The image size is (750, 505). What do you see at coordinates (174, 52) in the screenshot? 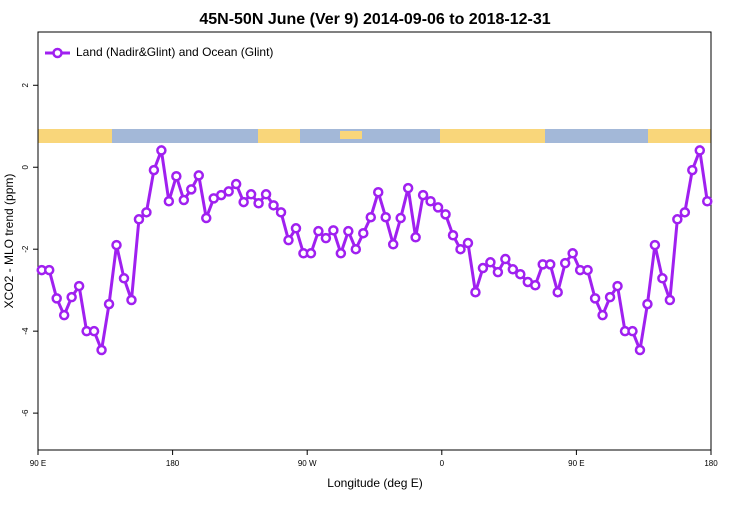
I see `legend-label: Land (Nadir&Glint) and Ocean (Glint)` at bounding box center [174, 52].